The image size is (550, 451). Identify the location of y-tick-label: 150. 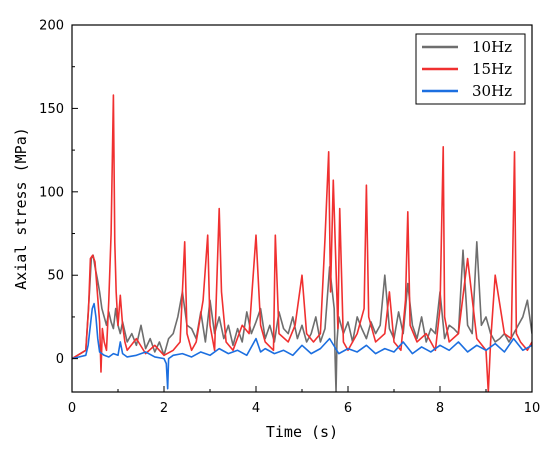
(51, 109).